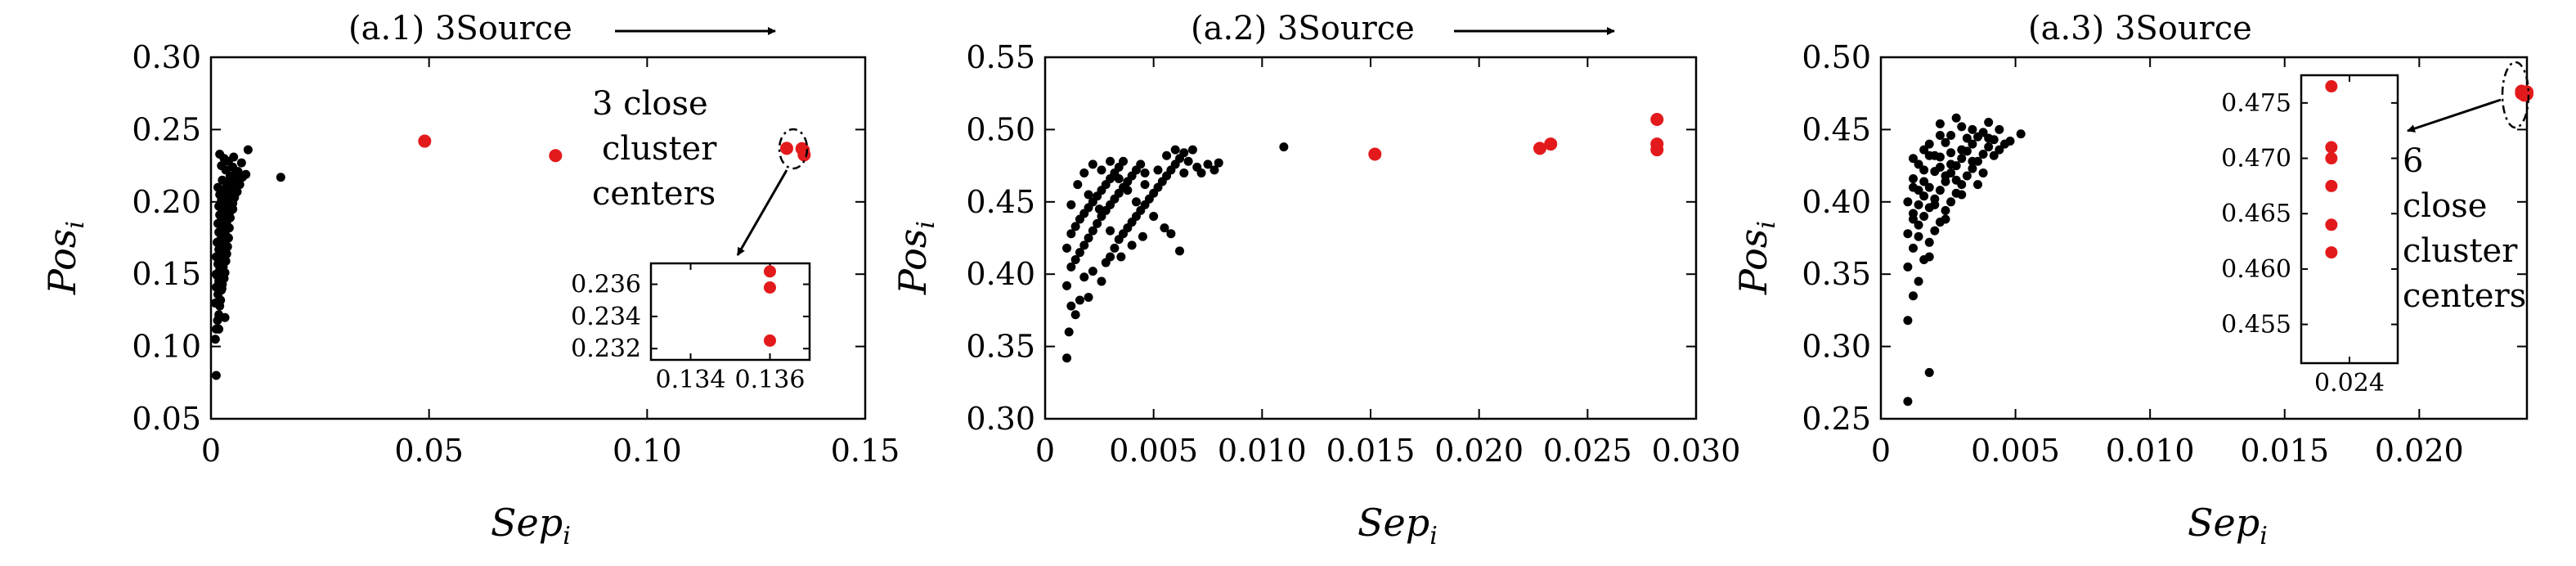  Describe the element at coordinates (425, 141) in the screenshot. I see `chart-1-cluster-center-point` at that location.